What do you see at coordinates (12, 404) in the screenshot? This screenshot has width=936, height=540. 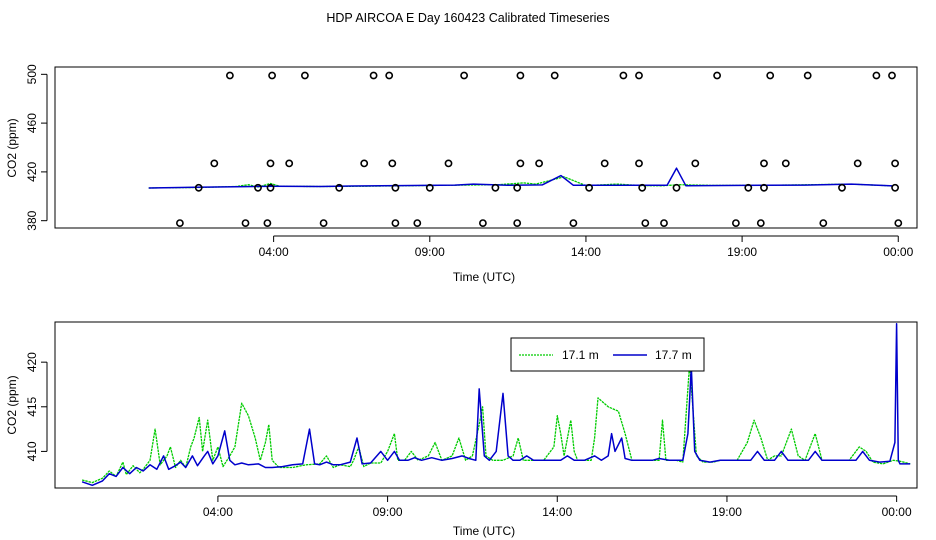 I see `bottom-y-label: CO2 (ppm)` at bounding box center [12, 404].